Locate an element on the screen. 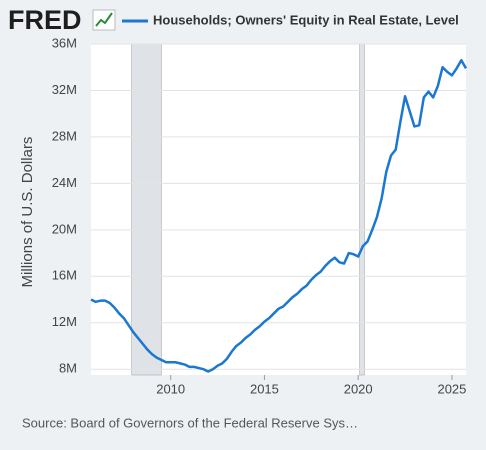  y-tick-label: 16M is located at coordinates (64, 275).